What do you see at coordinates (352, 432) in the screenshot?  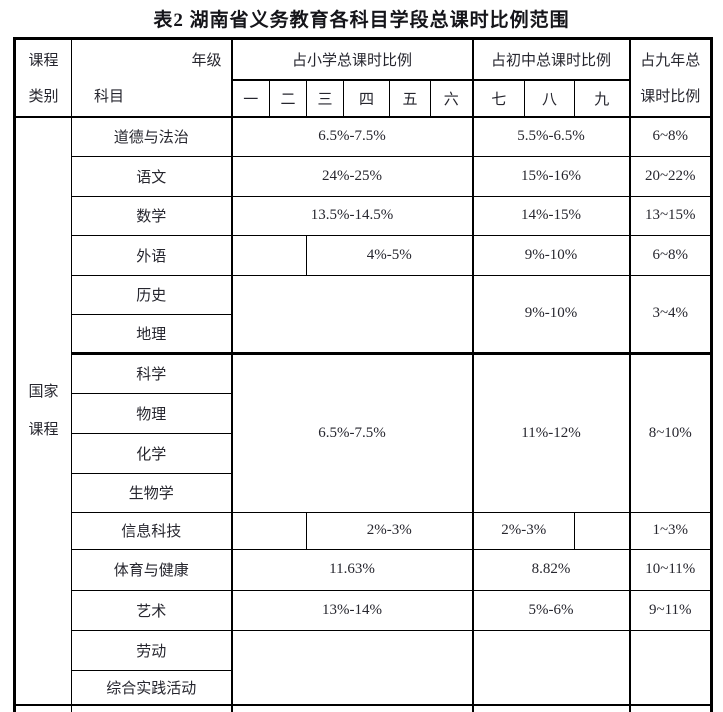 I see `sciencegroup-primary-value: 6.5%-7.5%` at bounding box center [352, 432].